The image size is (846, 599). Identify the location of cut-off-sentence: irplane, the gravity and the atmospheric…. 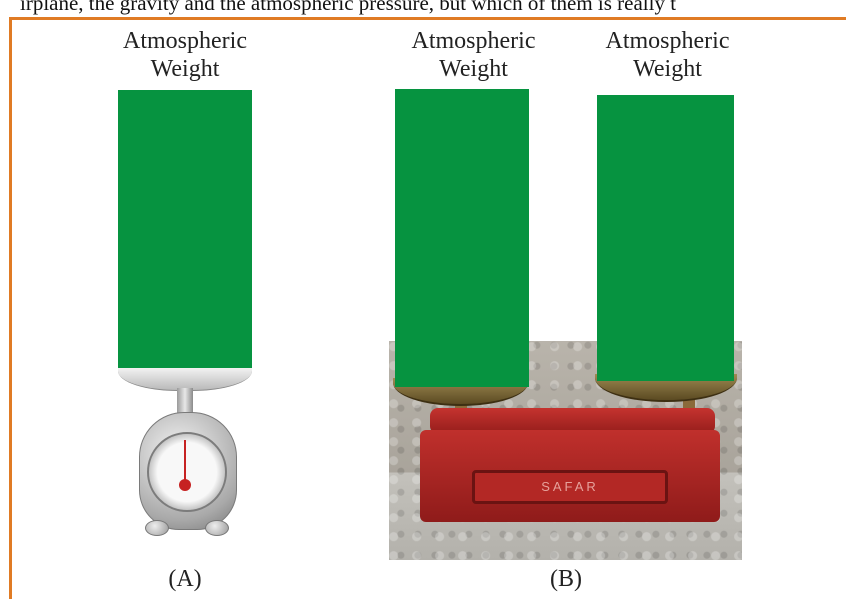
(348, 7).